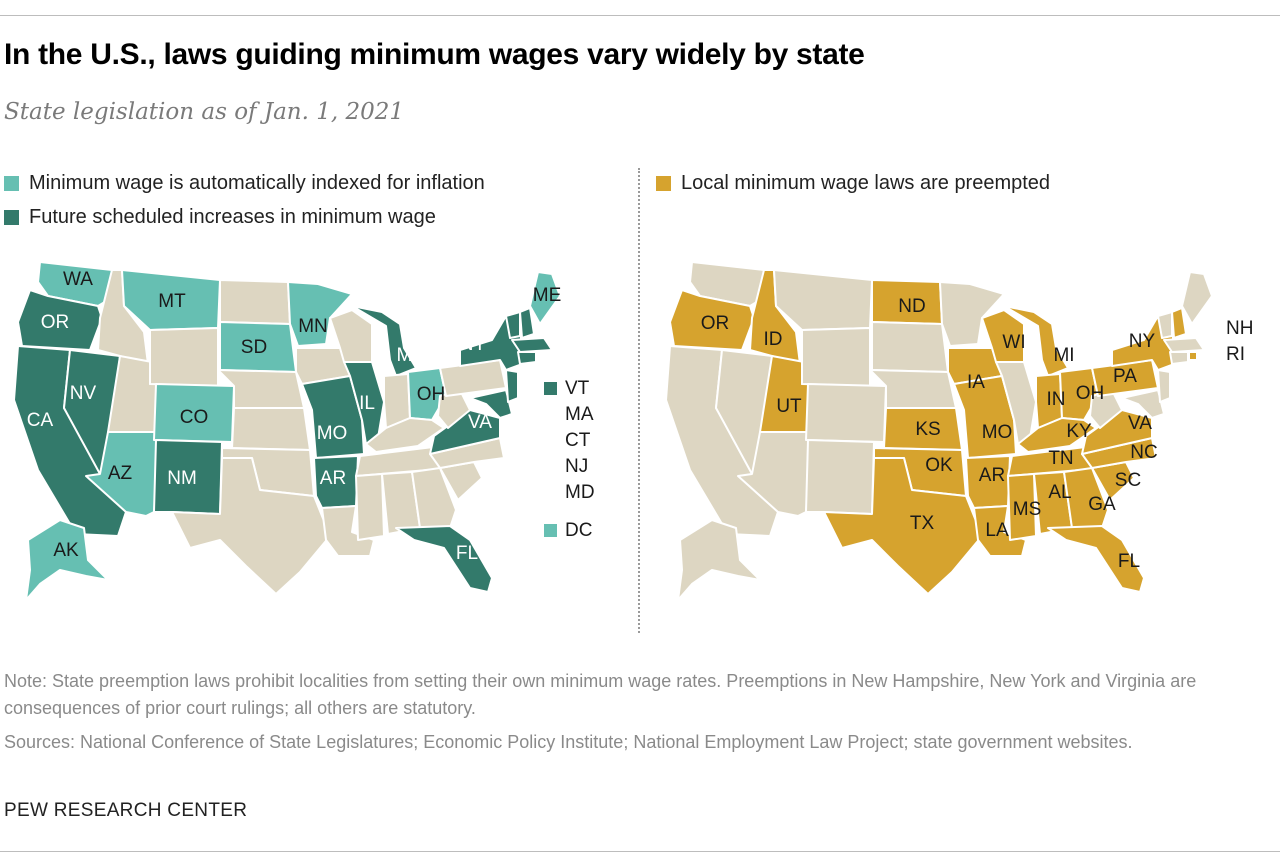 The width and height of the screenshot is (1280, 864). What do you see at coordinates (866, 183) in the screenshot?
I see `legend-label-preempted: Local minimum wage laws are preempted` at bounding box center [866, 183].